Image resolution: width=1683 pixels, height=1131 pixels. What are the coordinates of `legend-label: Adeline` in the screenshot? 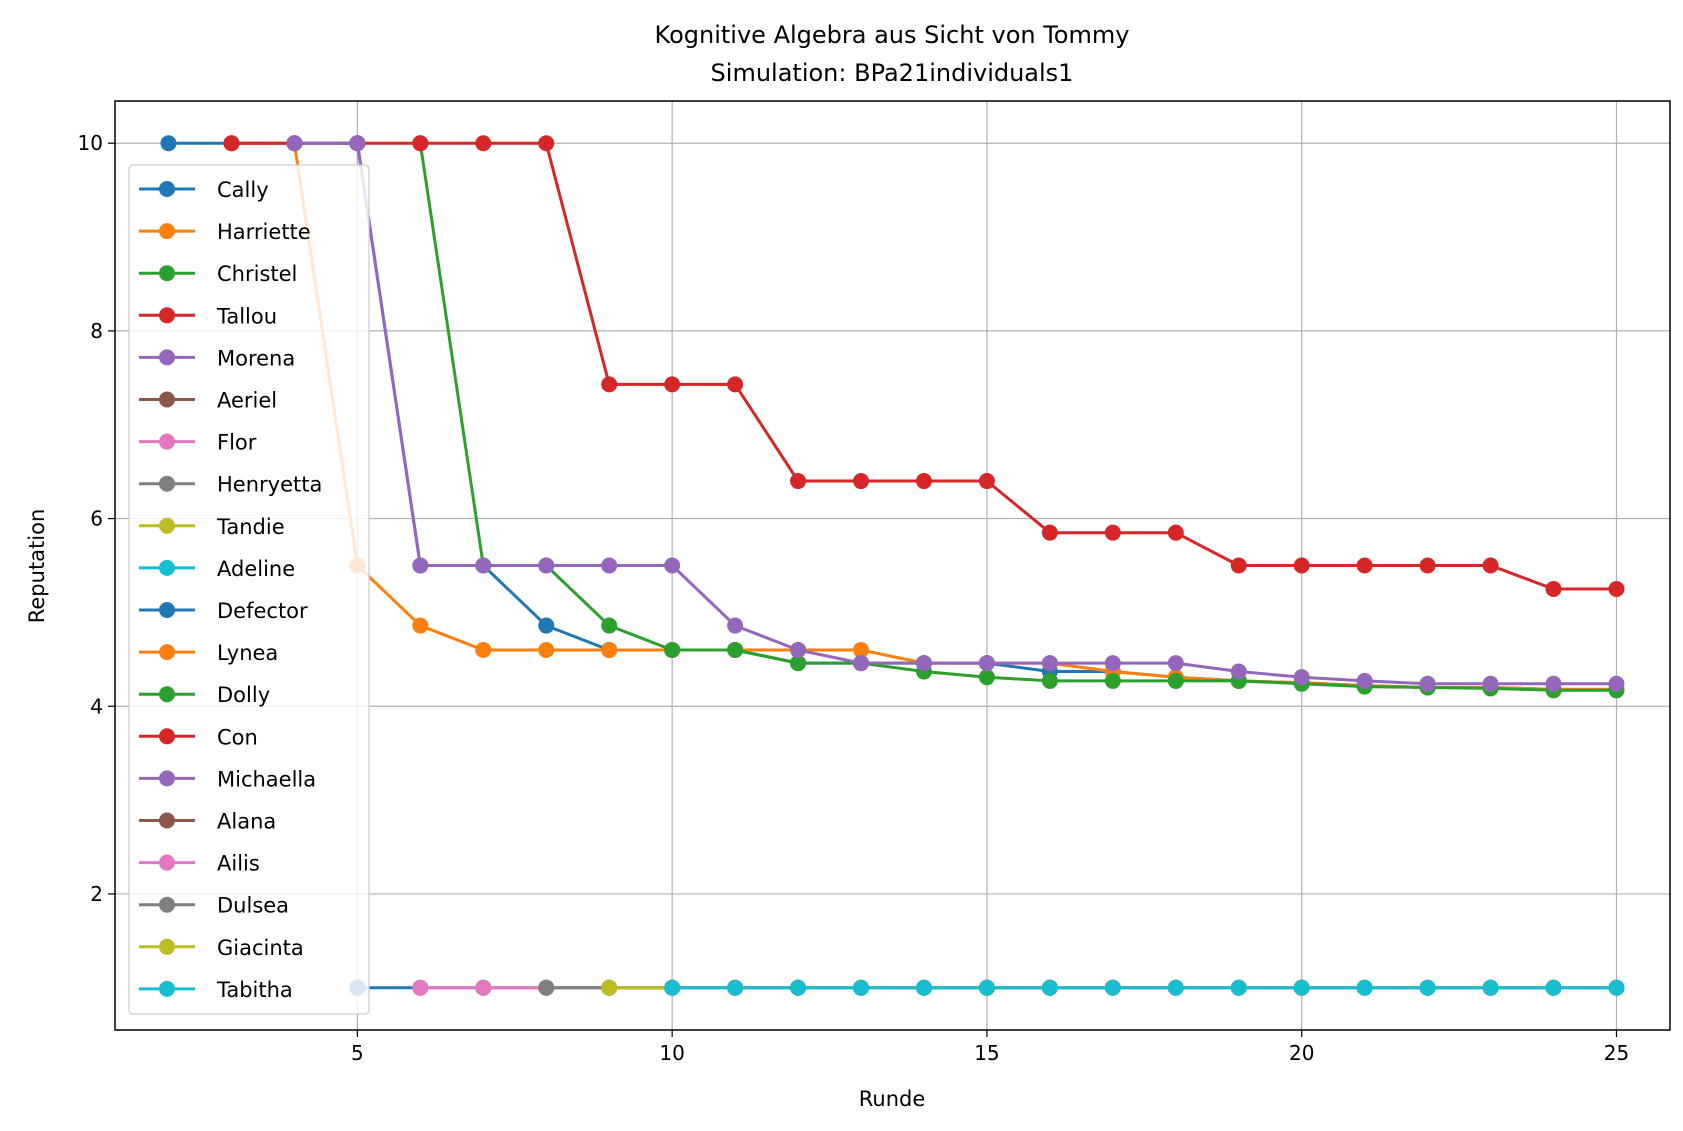 It's located at (256, 569).